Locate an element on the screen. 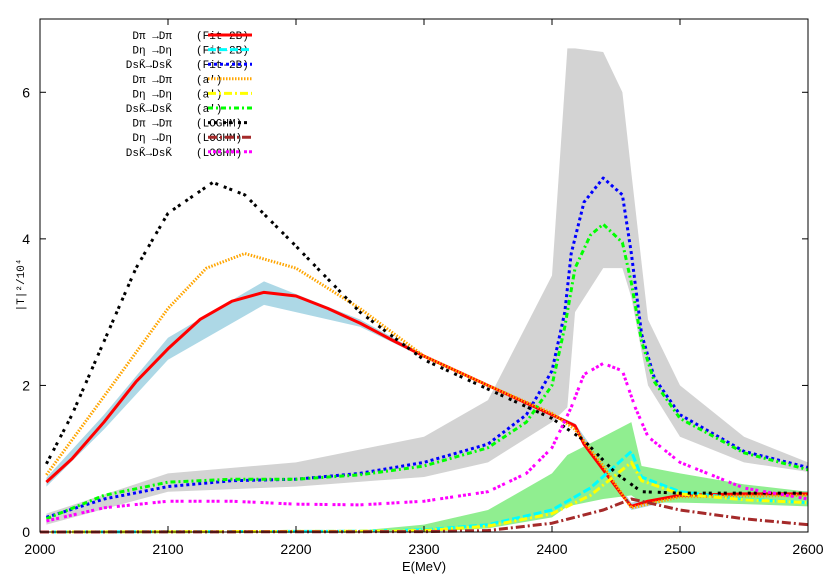  y-axis-label: |T|²/10⁴ is located at coordinates (22, 285).